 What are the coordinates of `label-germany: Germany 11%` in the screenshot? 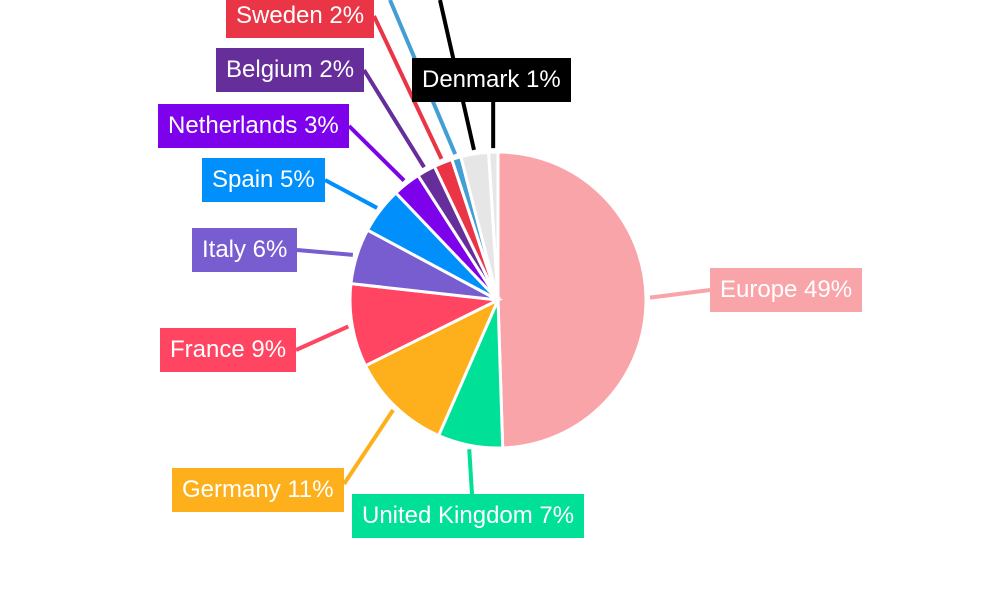 It's located at (258, 490).